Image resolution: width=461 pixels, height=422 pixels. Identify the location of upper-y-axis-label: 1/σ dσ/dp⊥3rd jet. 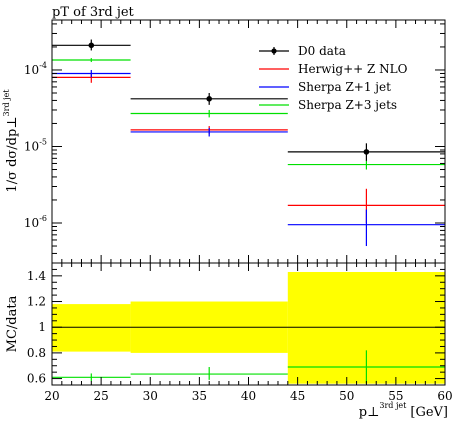
(11, 141).